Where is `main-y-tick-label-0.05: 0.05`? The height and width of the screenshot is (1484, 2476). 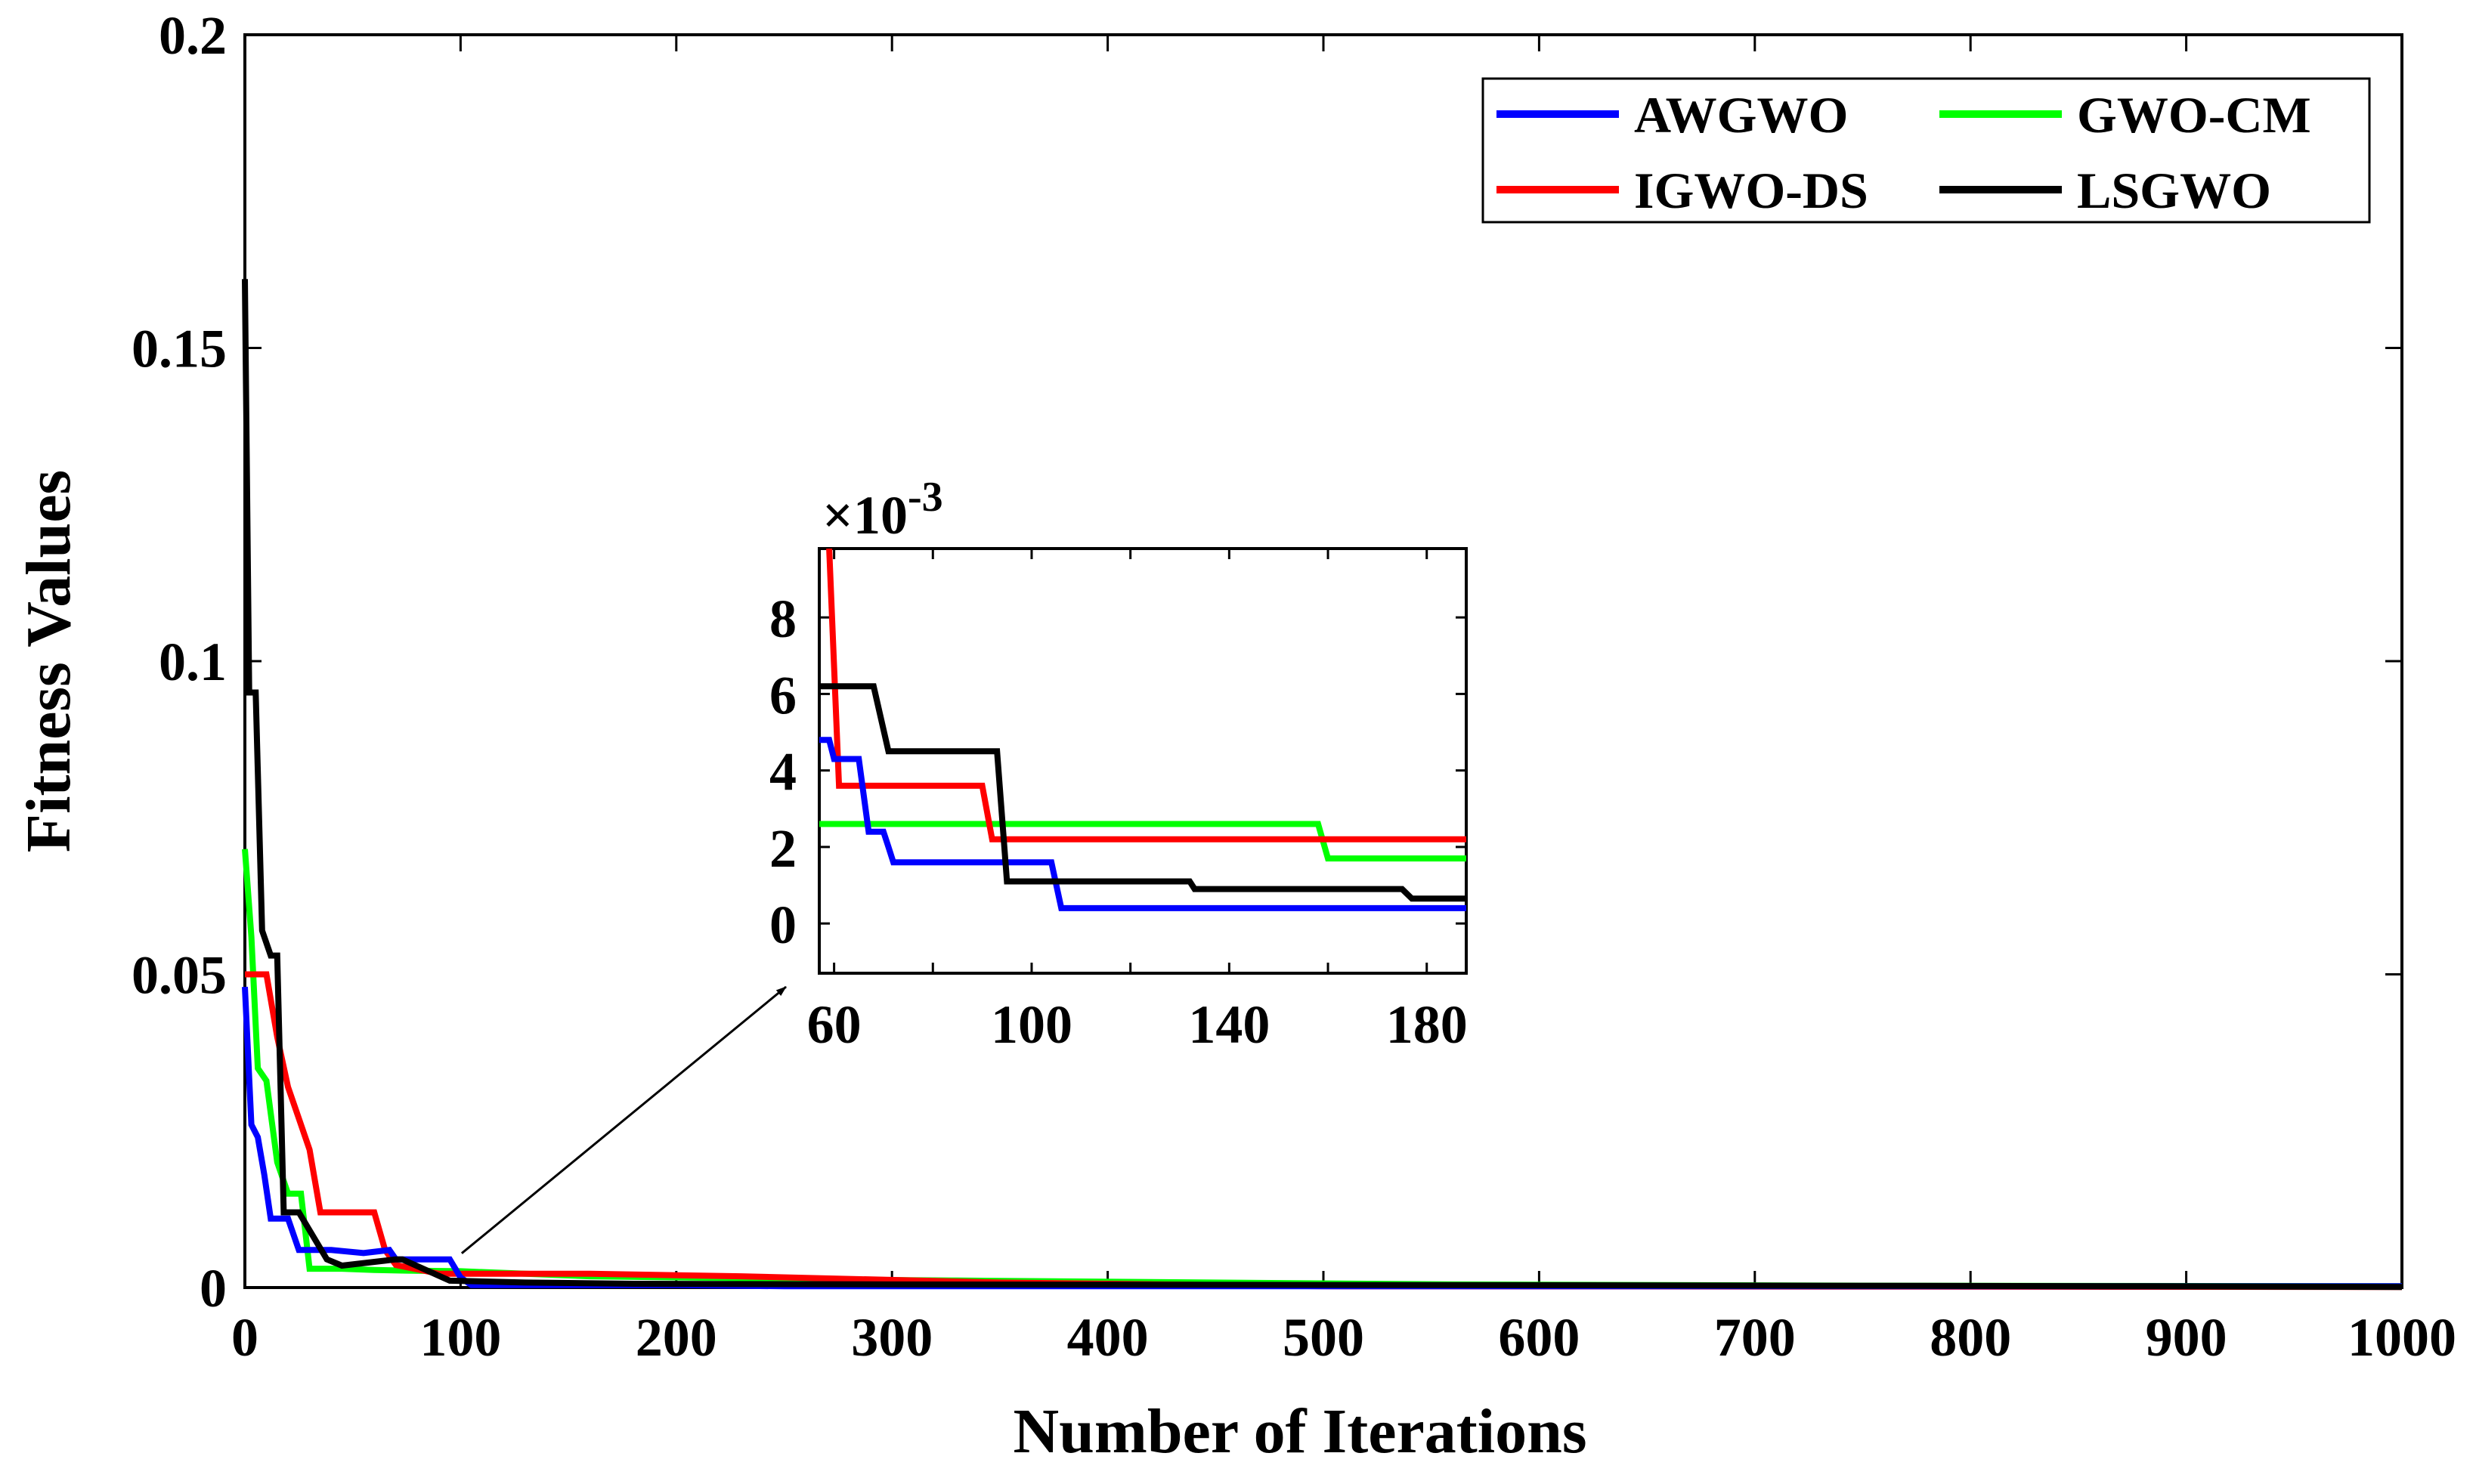 main-y-tick-label-0.05: 0.05 is located at coordinates (179, 975).